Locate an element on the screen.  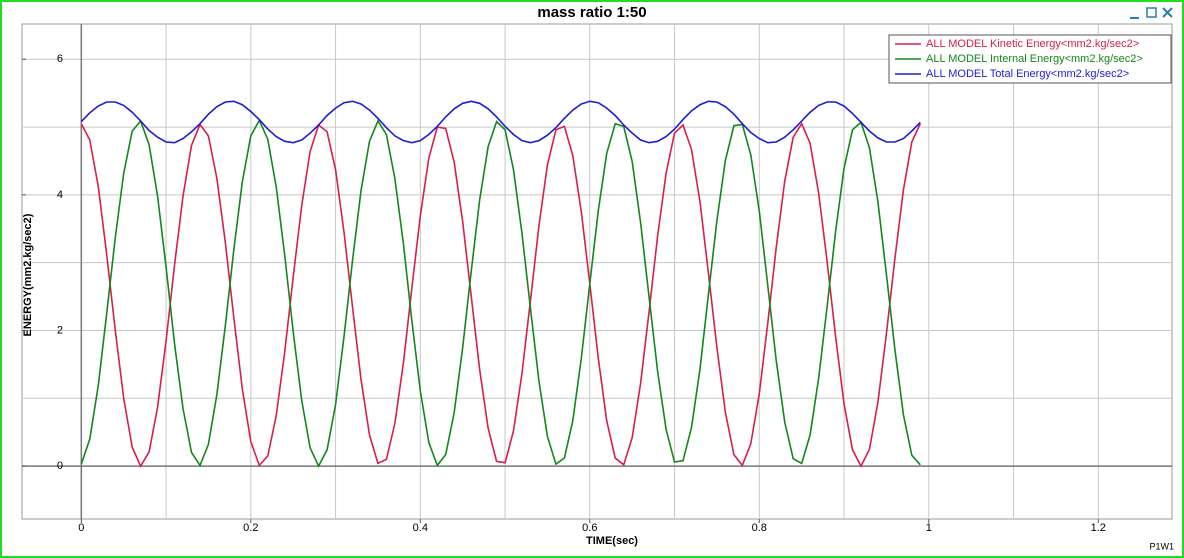
window-buttons is located at coordinates (1151, 13).